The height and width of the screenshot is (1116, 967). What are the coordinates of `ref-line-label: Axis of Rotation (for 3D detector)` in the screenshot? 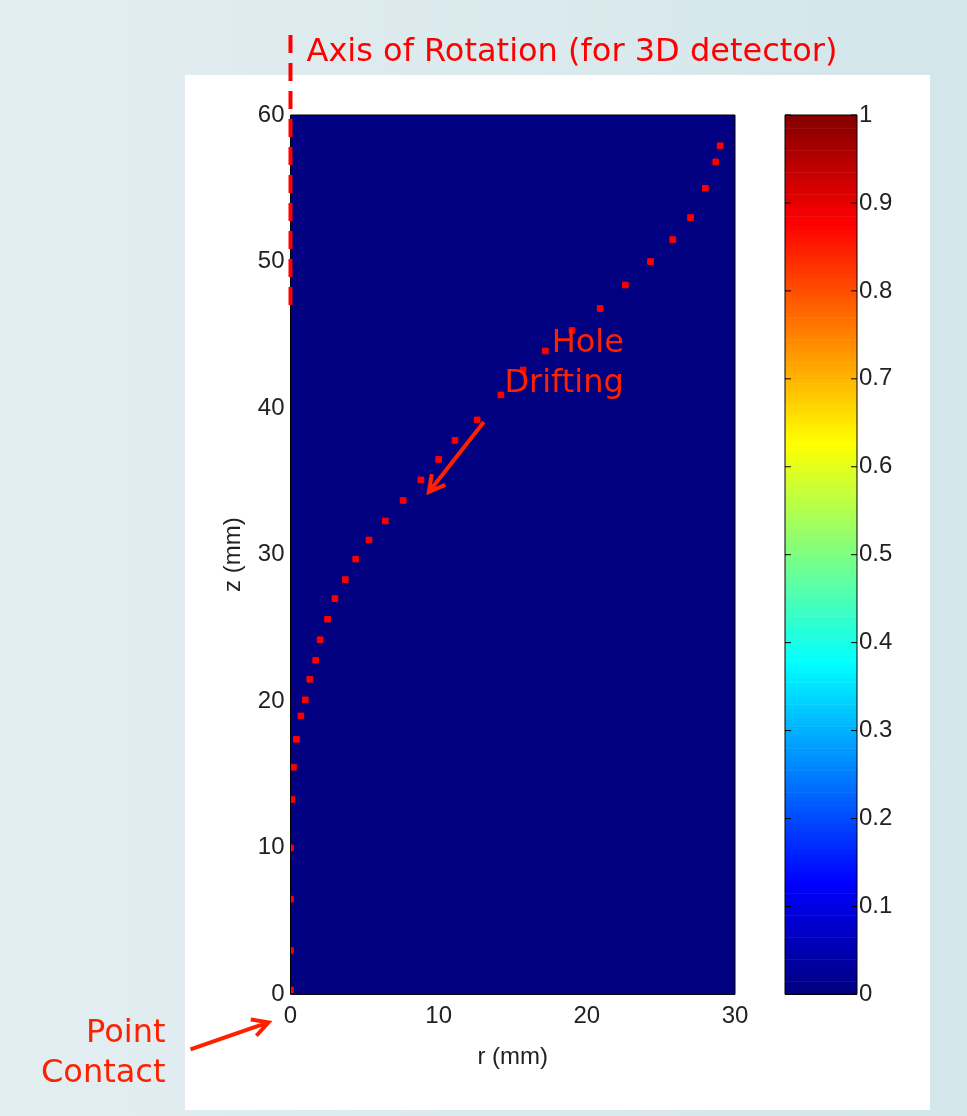 It's located at (572, 50).